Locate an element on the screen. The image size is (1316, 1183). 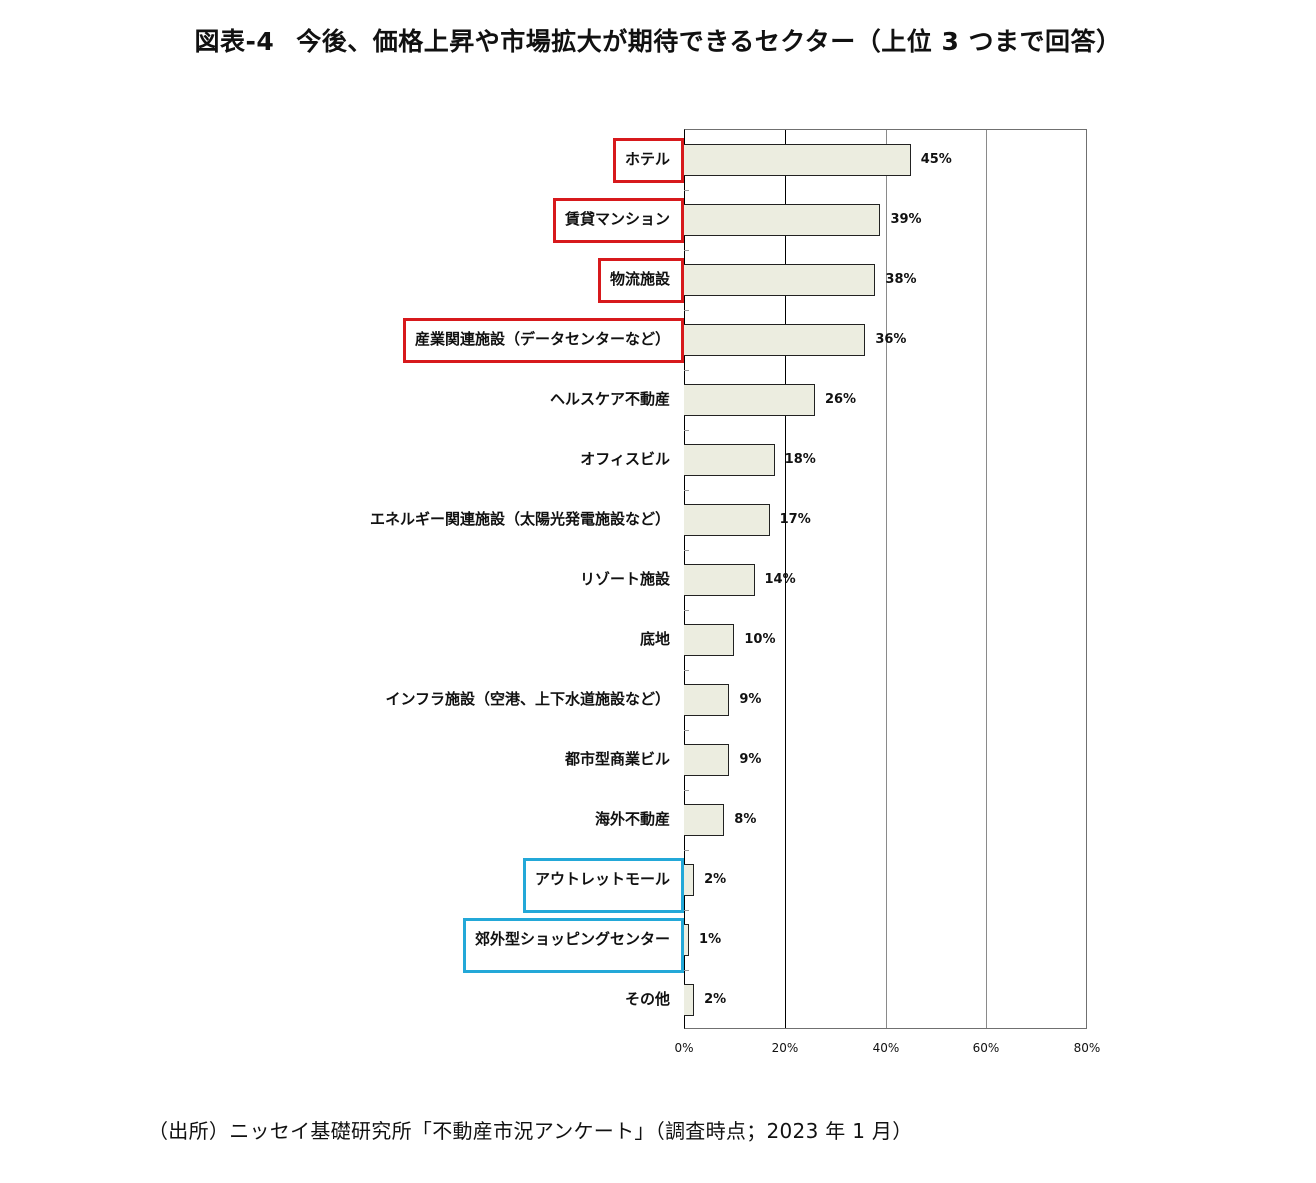
figure-number: 図表-4 is located at coordinates (234, 41).